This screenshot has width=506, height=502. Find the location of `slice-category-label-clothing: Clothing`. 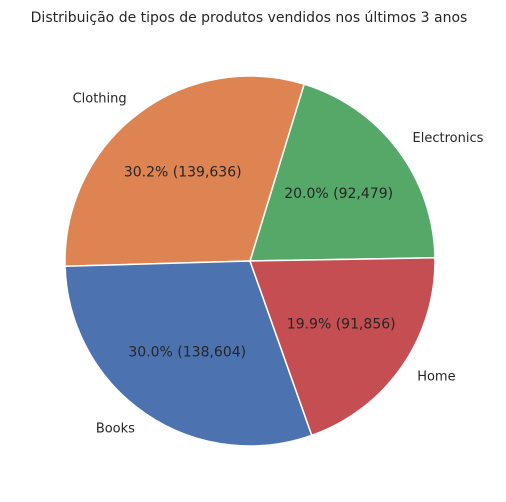

slice-category-label-clothing: Clothing is located at coordinates (100, 99).